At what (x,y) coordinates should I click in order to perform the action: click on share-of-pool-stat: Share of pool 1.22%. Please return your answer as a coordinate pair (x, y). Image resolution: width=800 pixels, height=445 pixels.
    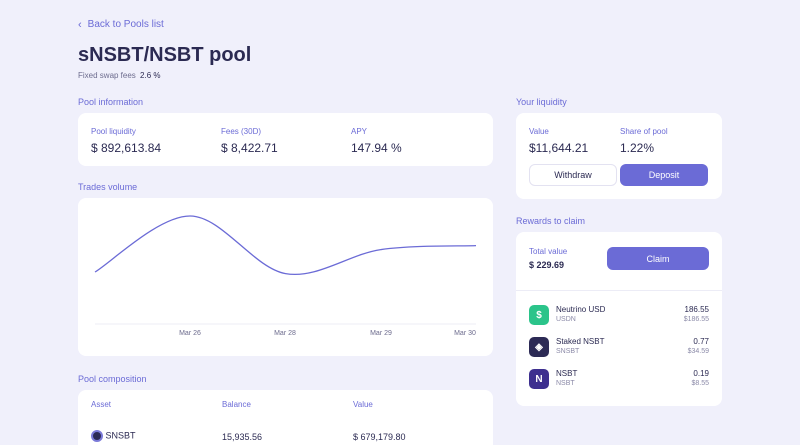
    Looking at the image, I should click on (644, 141).